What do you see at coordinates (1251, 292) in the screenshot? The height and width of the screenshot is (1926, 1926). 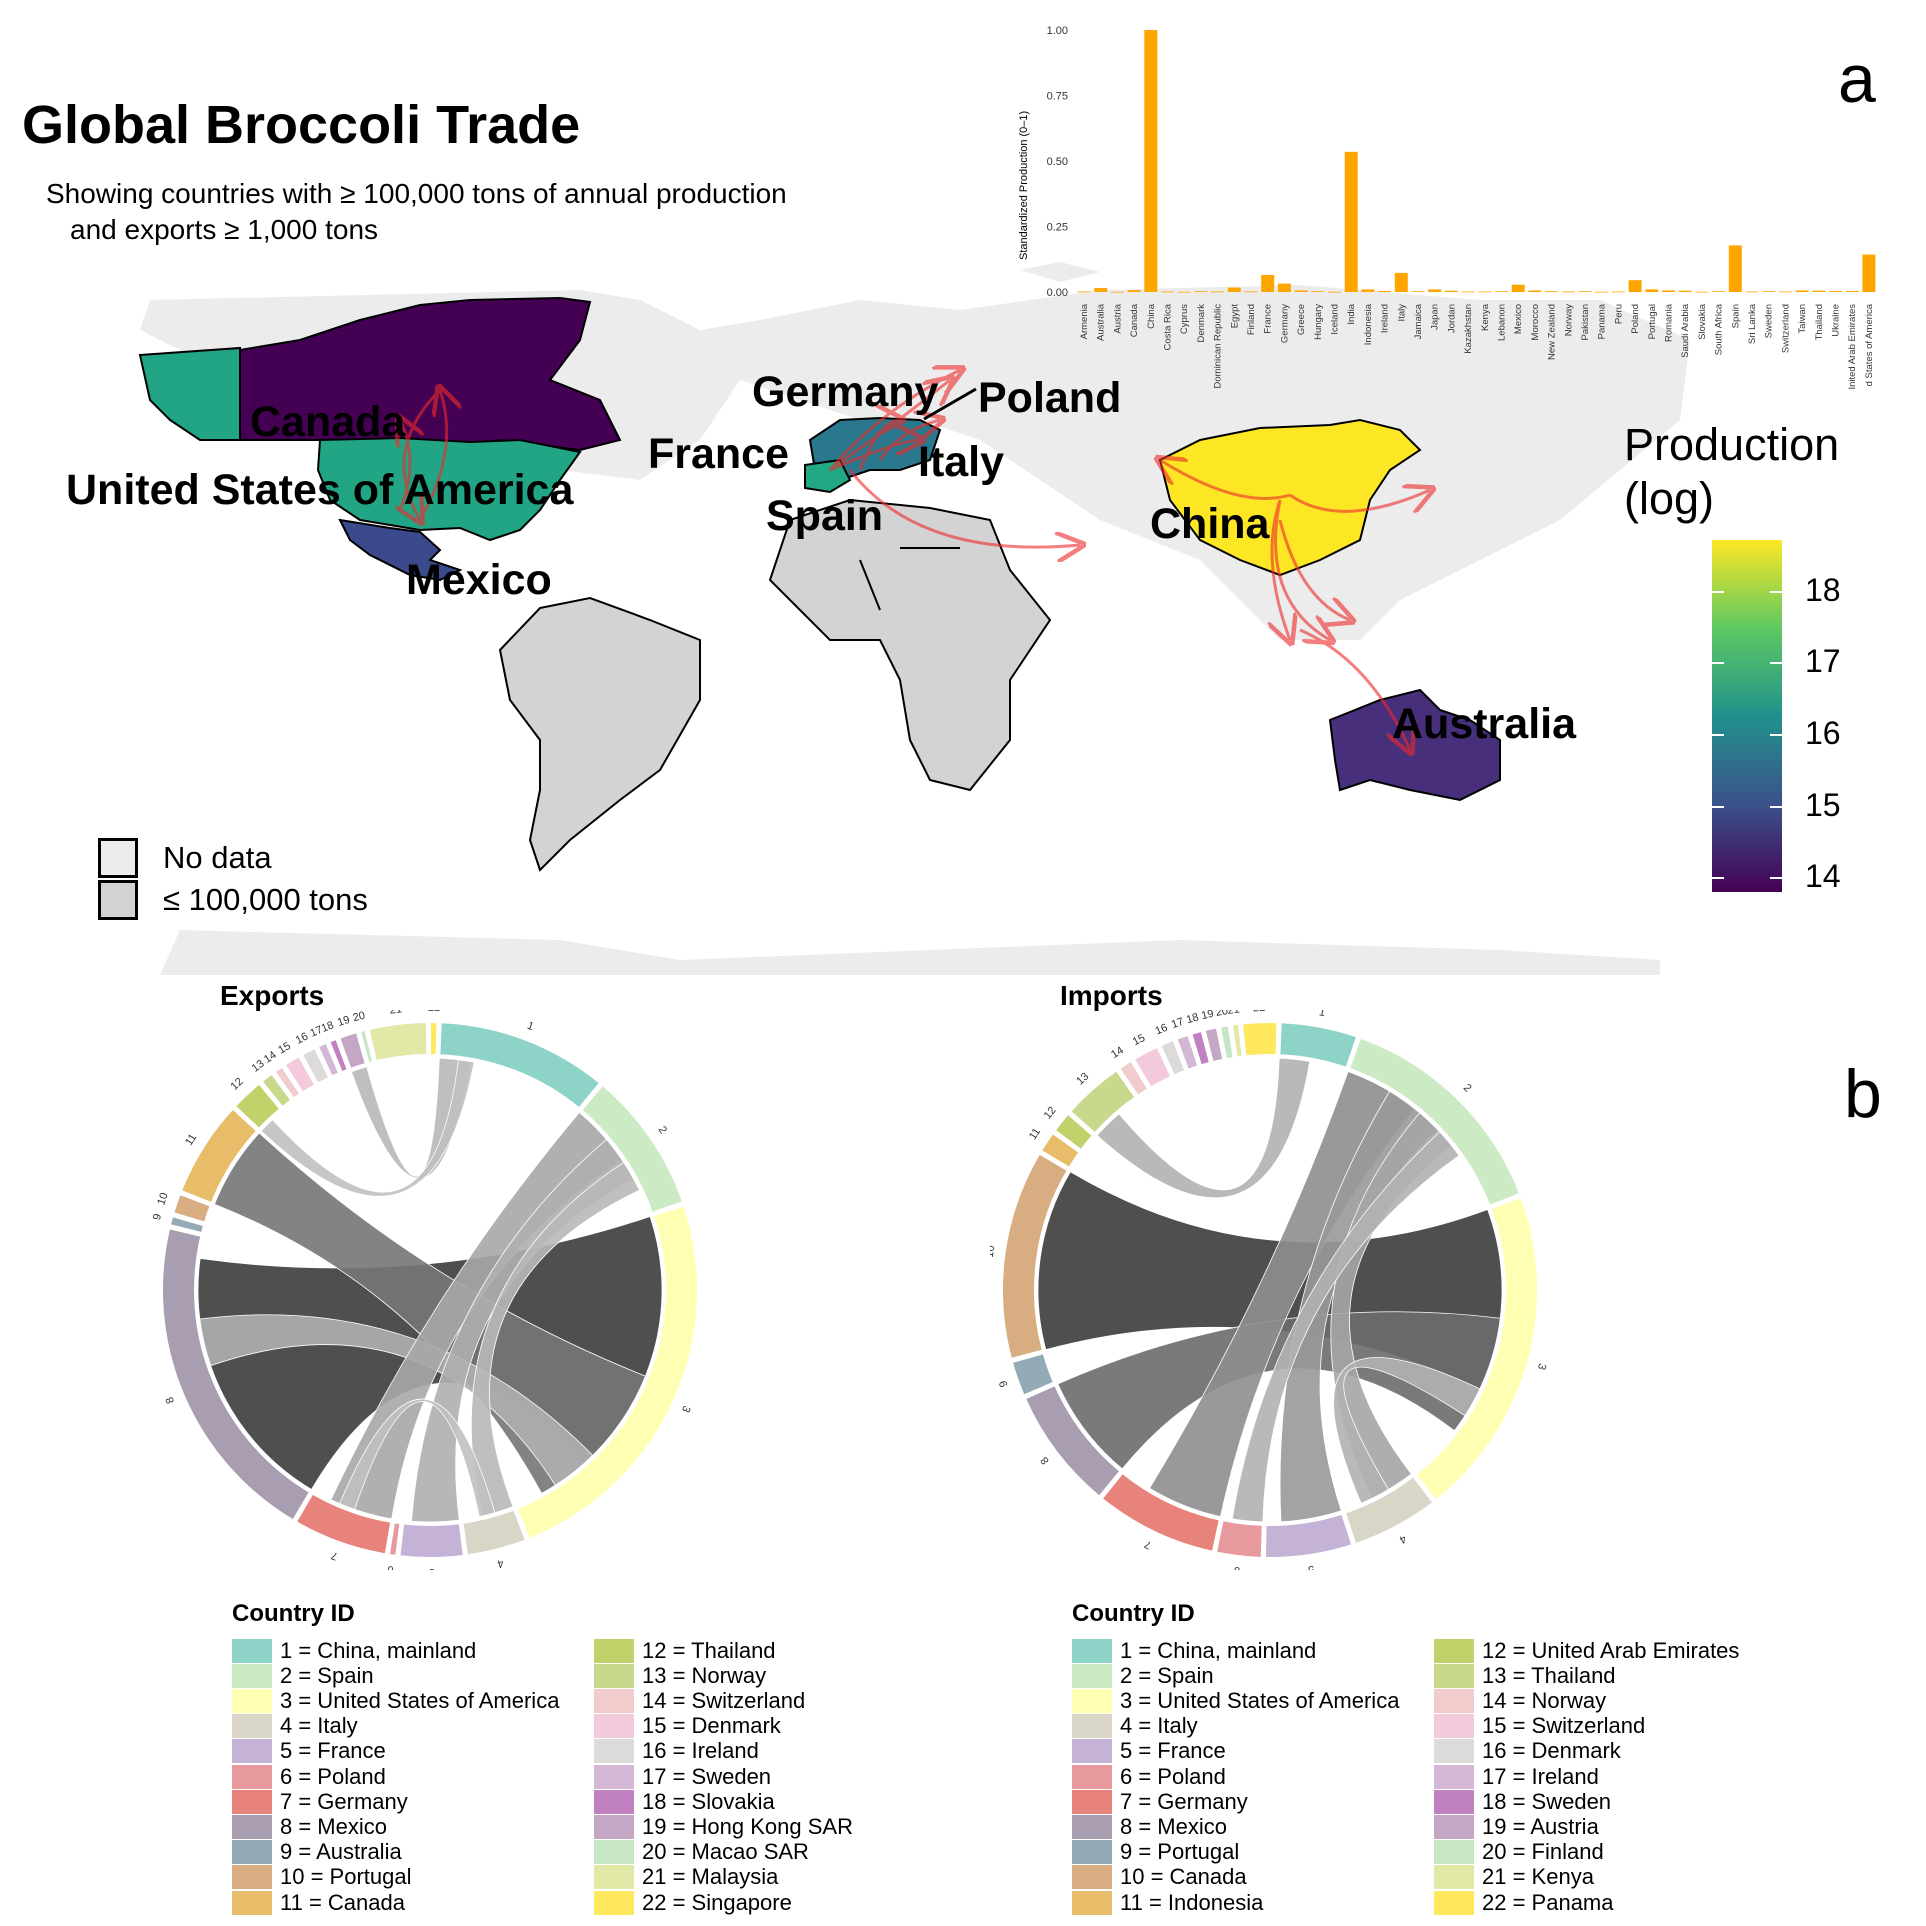 I see `bar-finland` at bounding box center [1251, 292].